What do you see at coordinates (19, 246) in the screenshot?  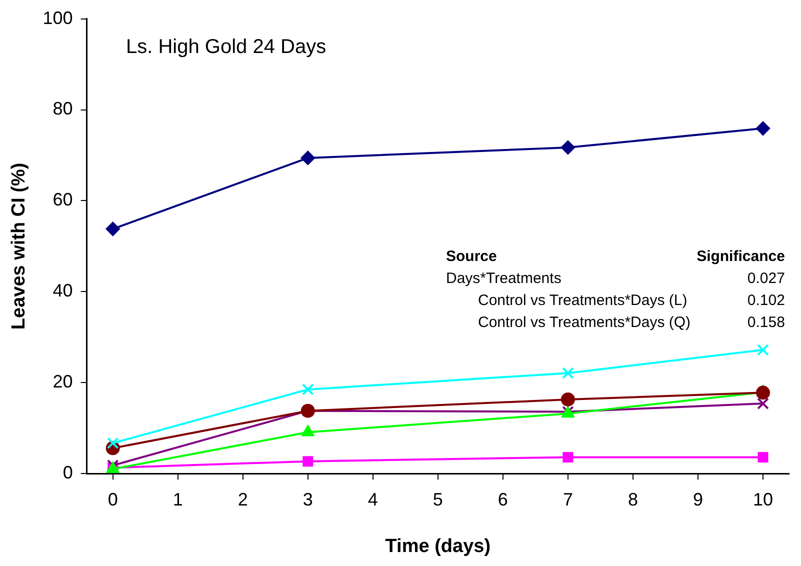 I see `y-axis-title: Leaves with CI (%)` at bounding box center [19, 246].